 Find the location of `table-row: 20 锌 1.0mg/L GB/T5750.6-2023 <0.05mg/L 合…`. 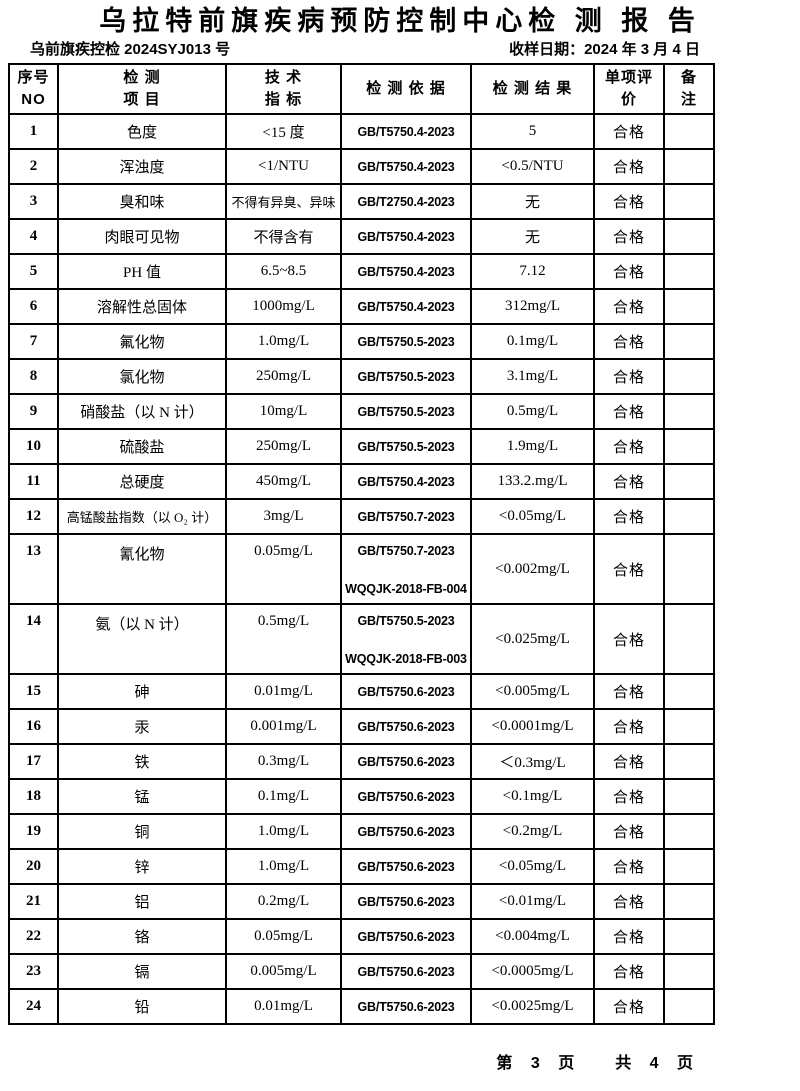

table-row: 20 锌 1.0mg/L GB/T5750.6-2023 <0.05mg/L 合… is located at coordinates (361, 866).